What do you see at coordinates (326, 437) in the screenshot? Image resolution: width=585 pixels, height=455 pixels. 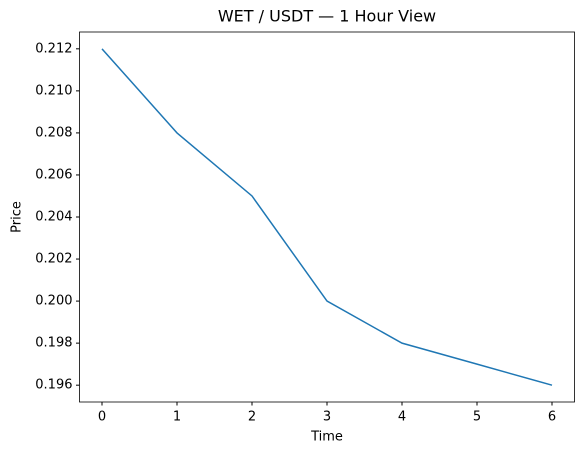 I see `x-axis-label: Time` at bounding box center [326, 437].